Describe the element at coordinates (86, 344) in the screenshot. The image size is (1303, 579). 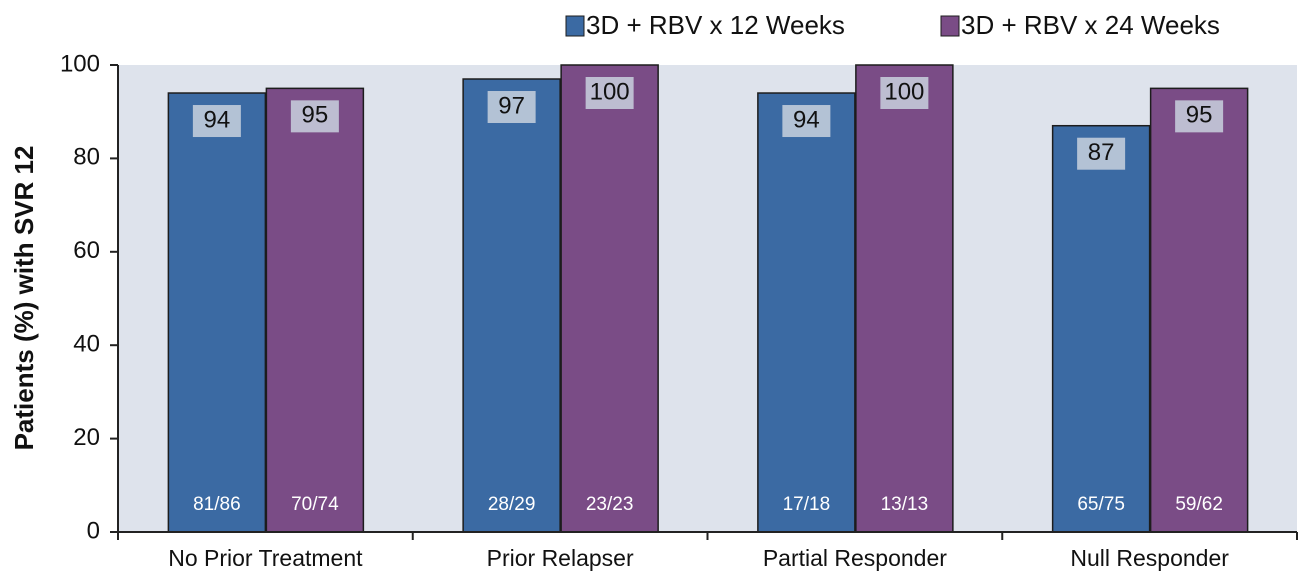
I see `y-tick-label: 40` at that location.